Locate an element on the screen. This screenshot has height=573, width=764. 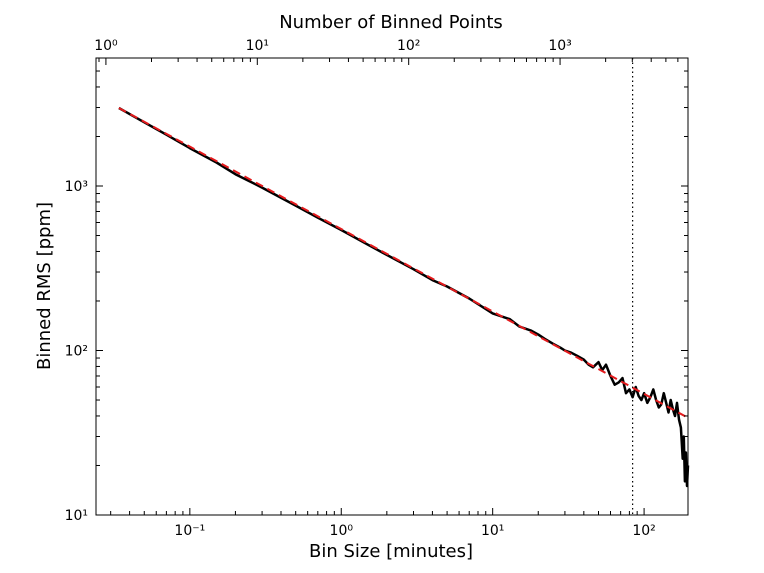
y-tick-label: 10¹ is located at coordinates (76, 516).